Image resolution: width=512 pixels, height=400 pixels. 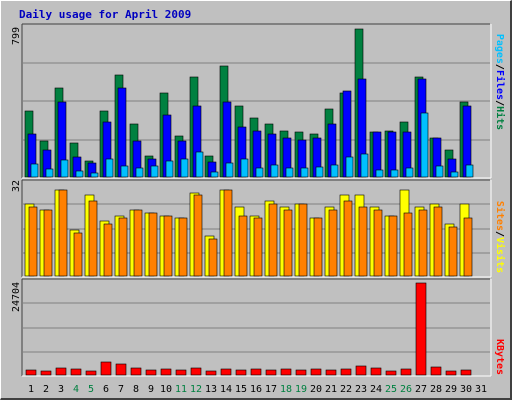 What do you see at coordinates (271, 389) in the screenshot?
I see `x-tick-label: 17` at bounding box center [271, 389].